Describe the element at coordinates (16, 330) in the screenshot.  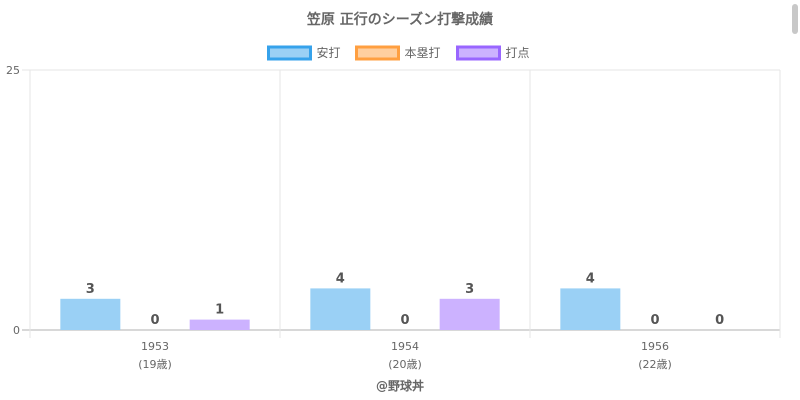
I see `y-tick-label: 0` at that location.